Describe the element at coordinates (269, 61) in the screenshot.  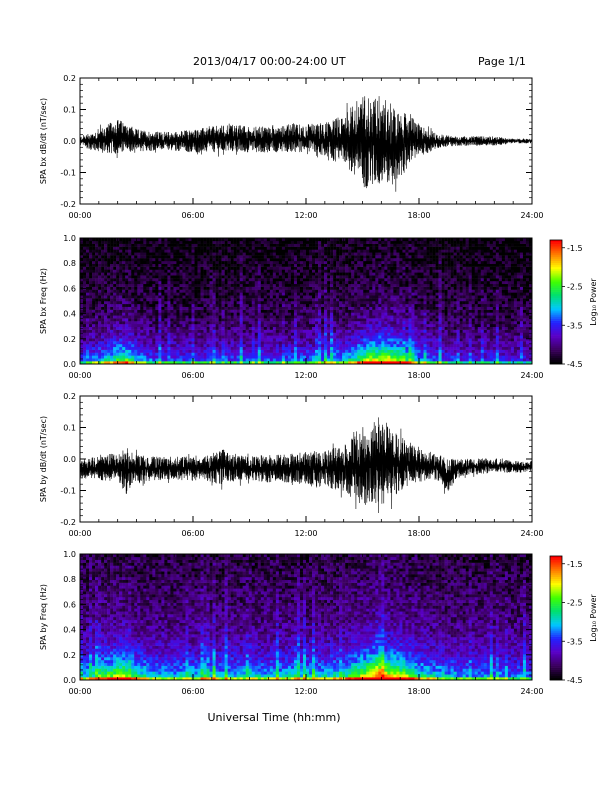
I see `page-title: 2013/04/17 00:00-24:00 UT` at that location.